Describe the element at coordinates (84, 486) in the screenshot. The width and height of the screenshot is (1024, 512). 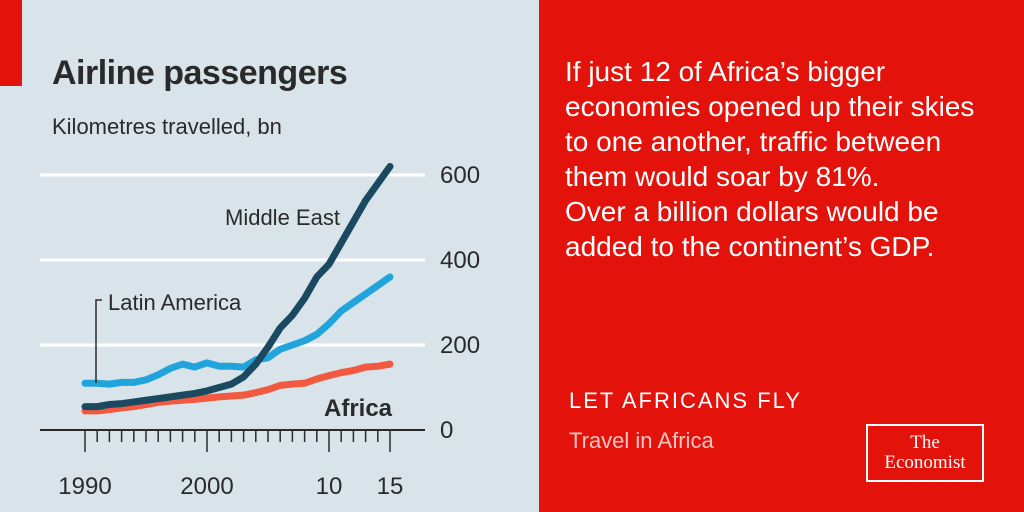
I see `x-tick-label: 1990` at that location.